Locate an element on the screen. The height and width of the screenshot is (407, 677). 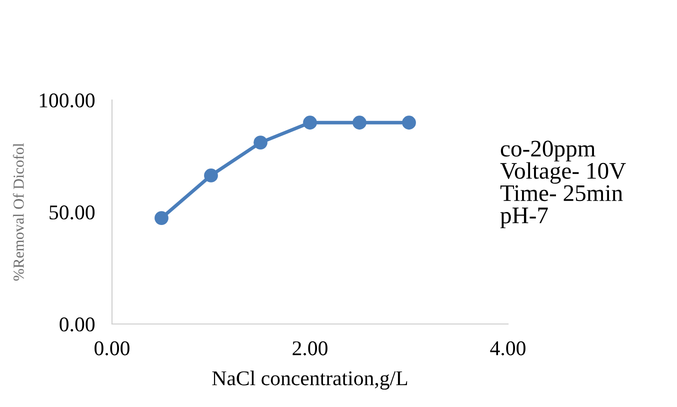
x-tick-label: 4.00 is located at coordinates (508, 348).